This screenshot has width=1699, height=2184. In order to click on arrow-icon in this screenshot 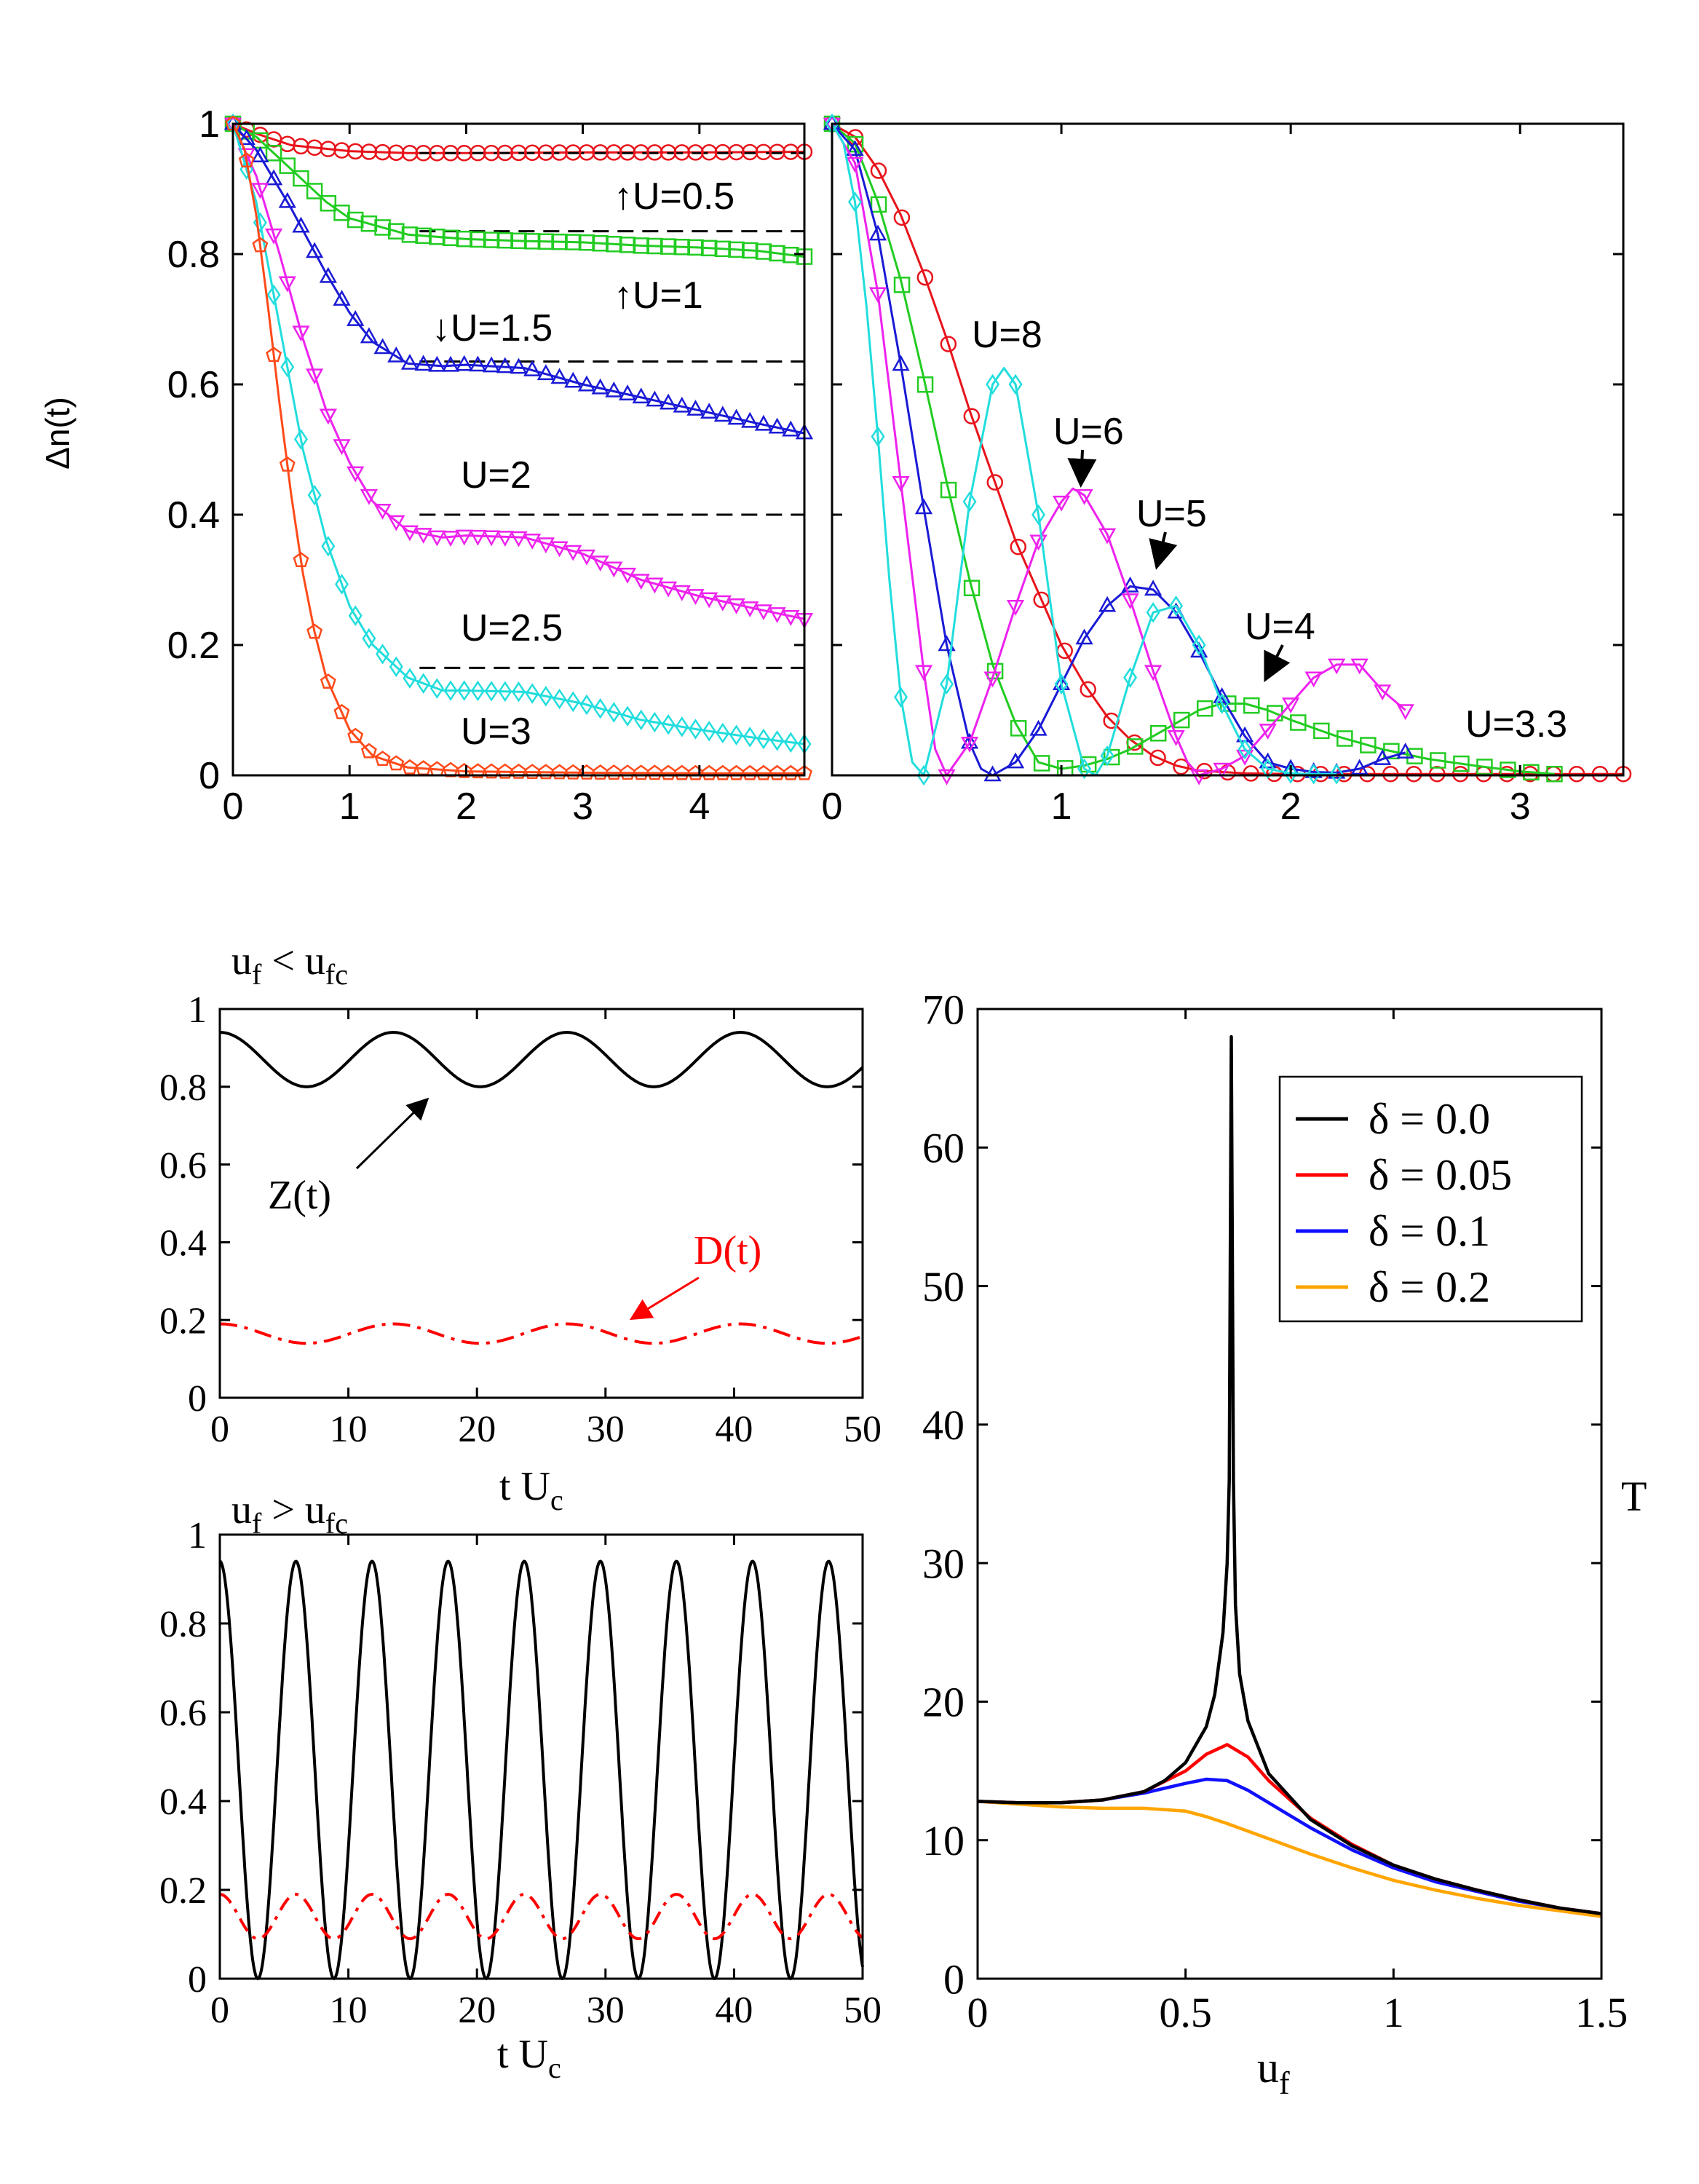, I will do `click(1277, 663)`.